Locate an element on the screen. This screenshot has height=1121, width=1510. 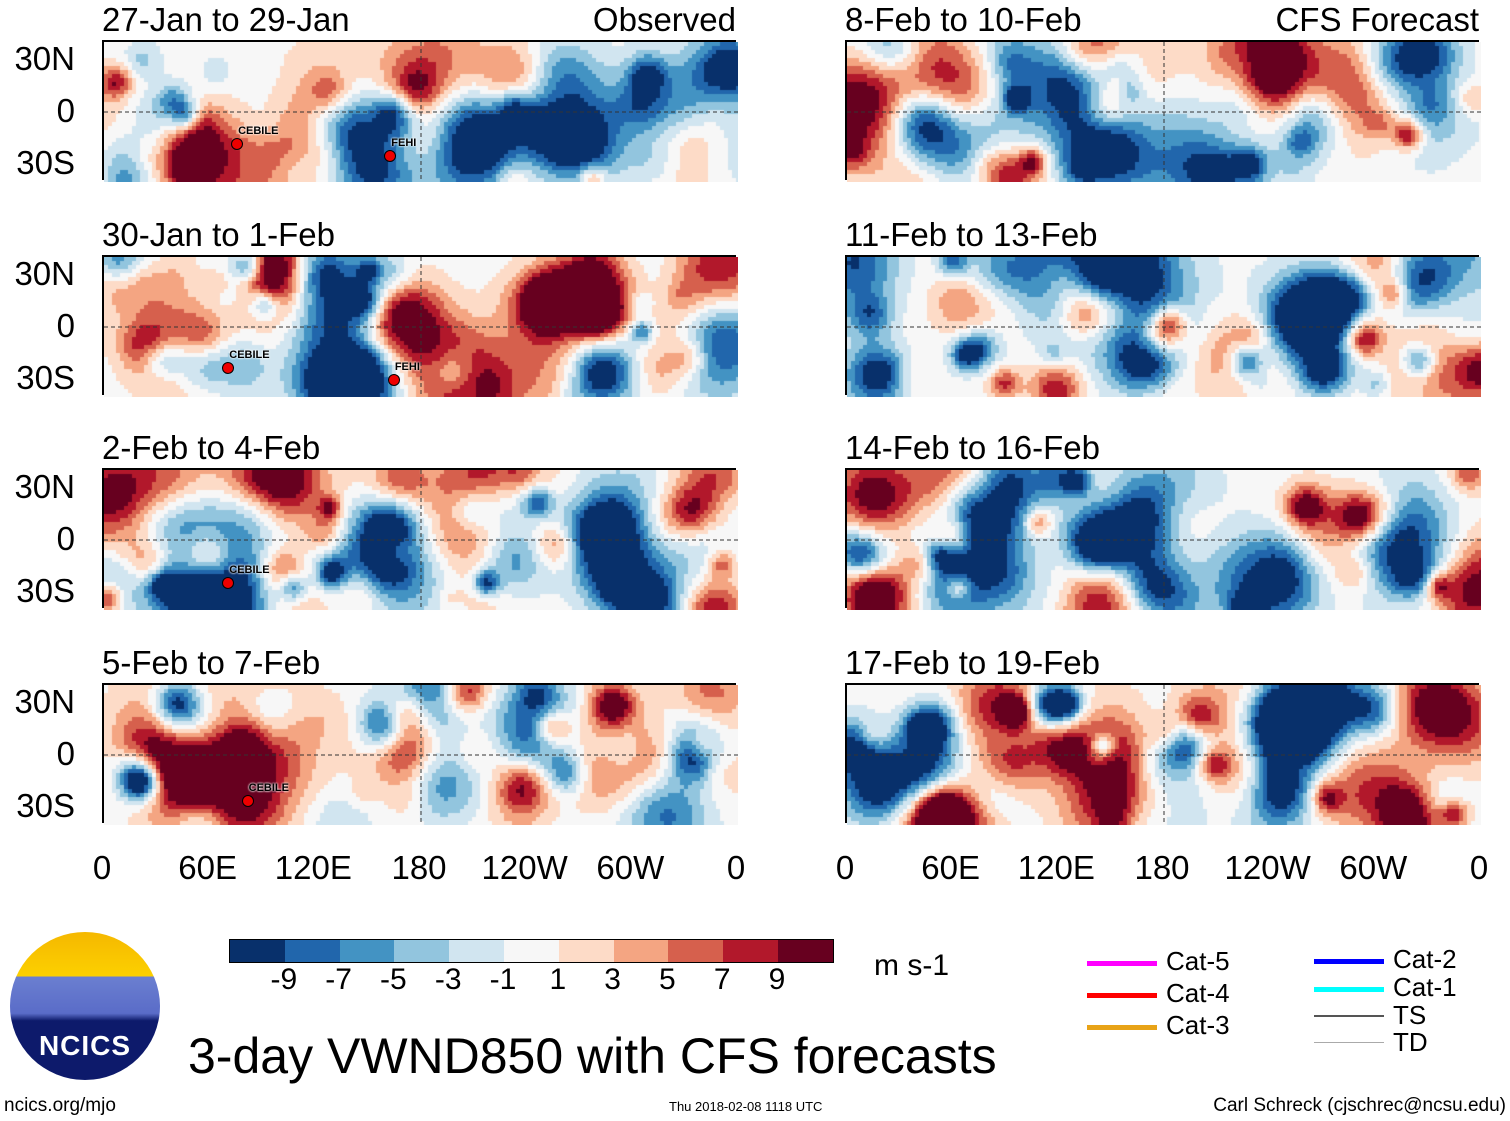
ncics-logo: NCICS is located at coordinates (85, 1006).